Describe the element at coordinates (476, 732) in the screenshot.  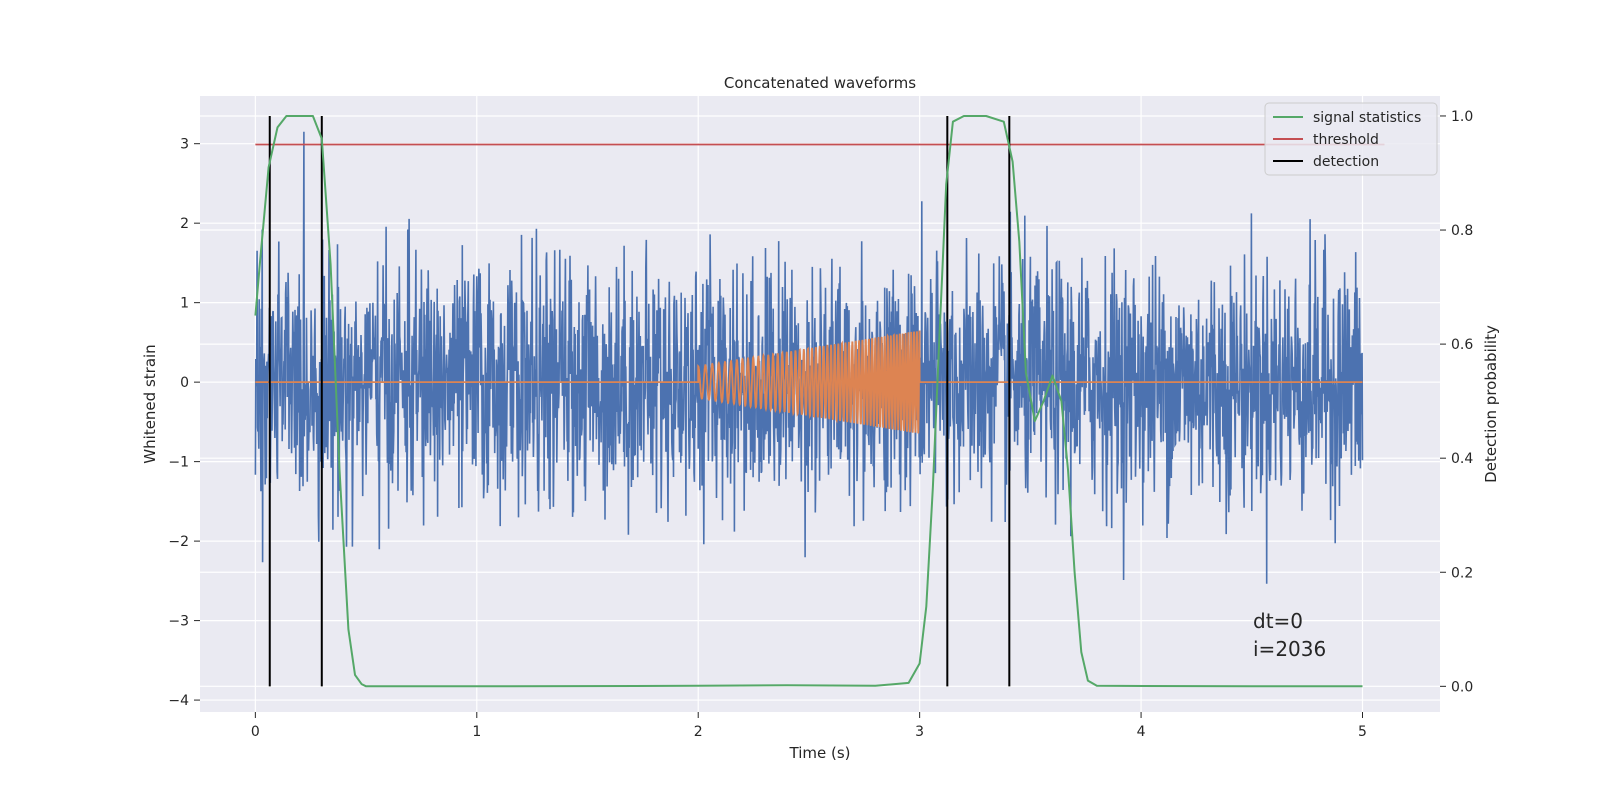
I see `x-tick-label-1: 1` at that location.